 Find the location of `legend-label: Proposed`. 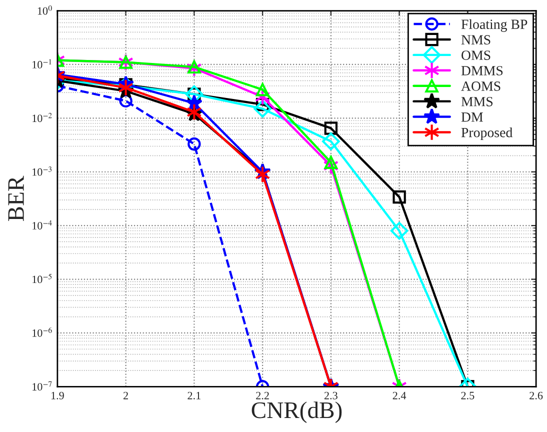

legend-label: Proposed is located at coordinates (486, 133).